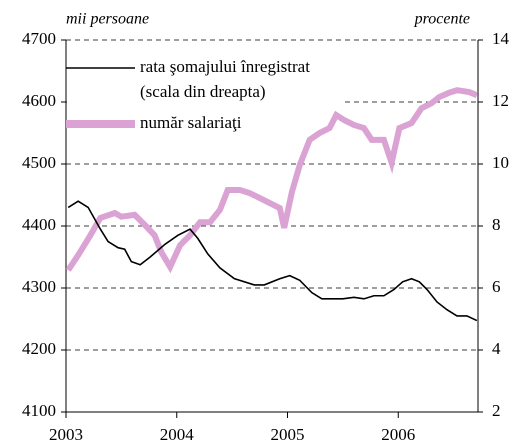 This screenshot has width=517, height=446. I want to click on y2-axis-label: procente, so click(442, 19).